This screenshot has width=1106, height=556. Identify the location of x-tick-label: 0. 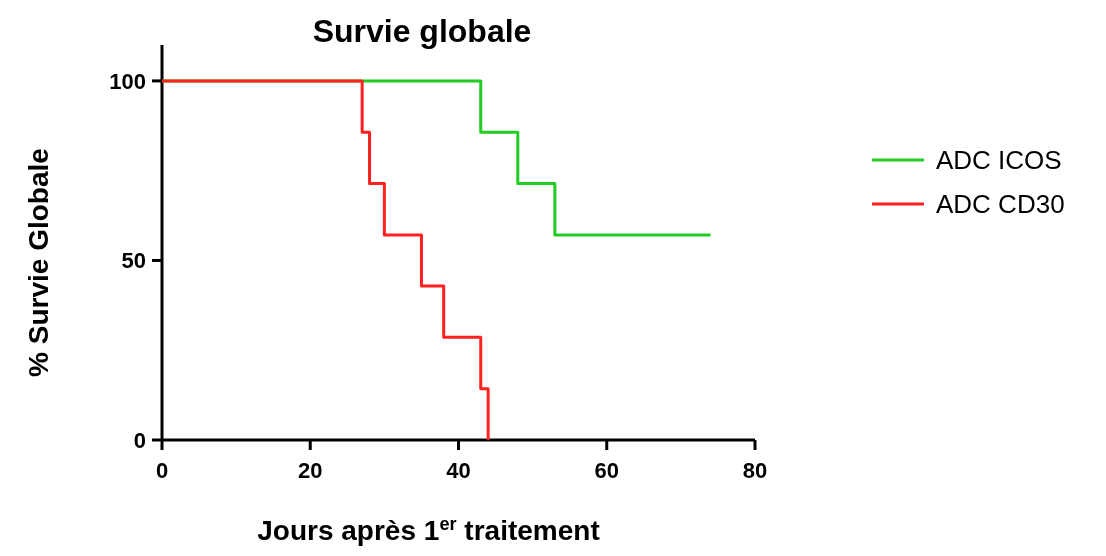
(162, 470).